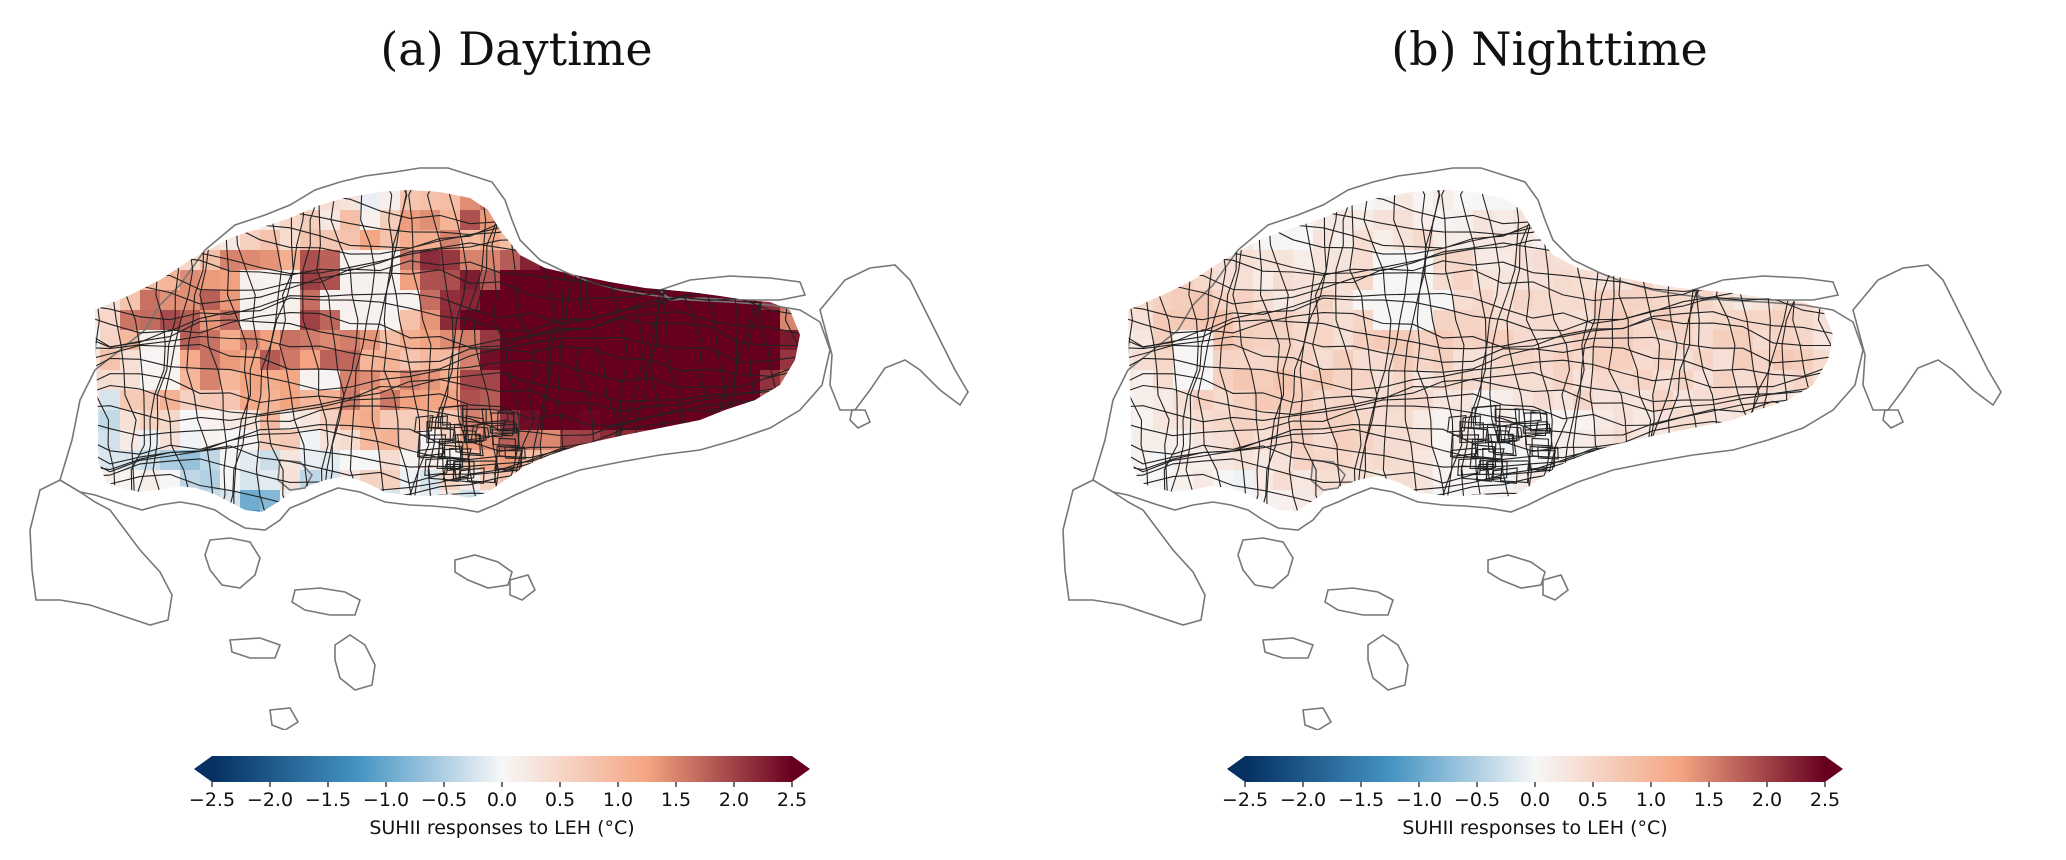 Image resolution: width=2066 pixels, height=860 pixels. I want to click on colorbar-extend-min, so click(203, 769).